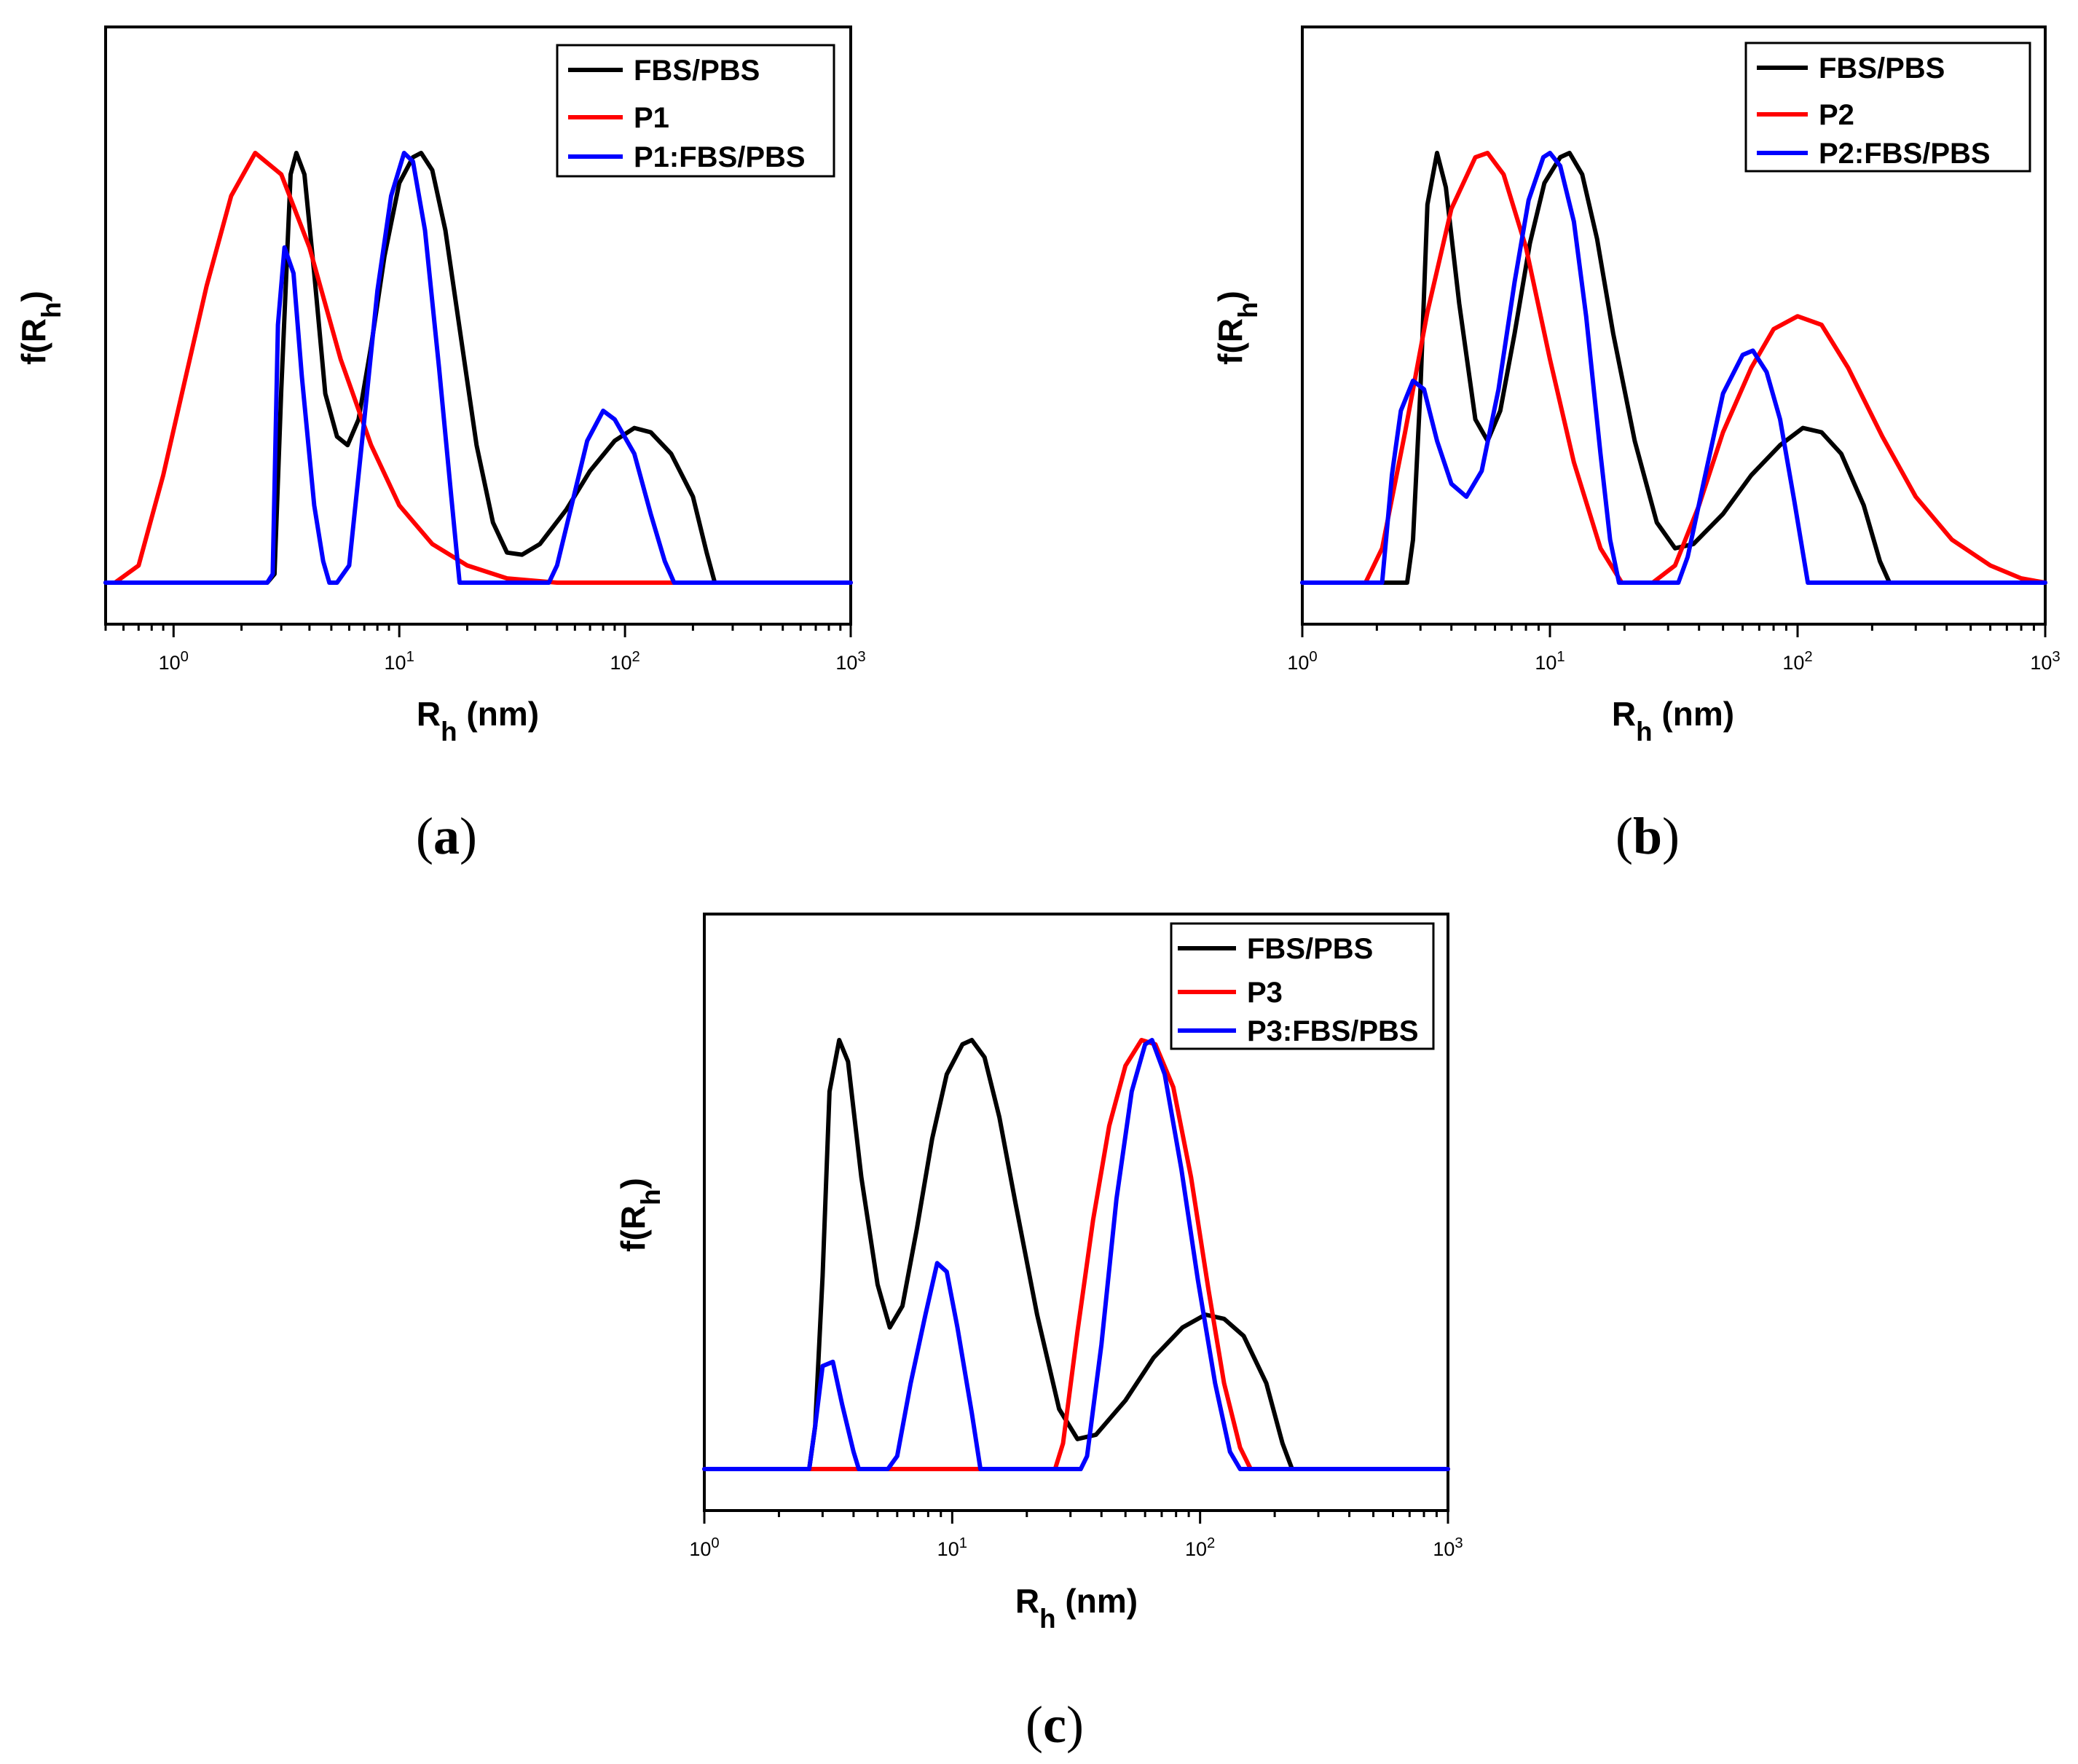  I want to click on legend-label: P2:FBS/PBS, so click(1905, 154).